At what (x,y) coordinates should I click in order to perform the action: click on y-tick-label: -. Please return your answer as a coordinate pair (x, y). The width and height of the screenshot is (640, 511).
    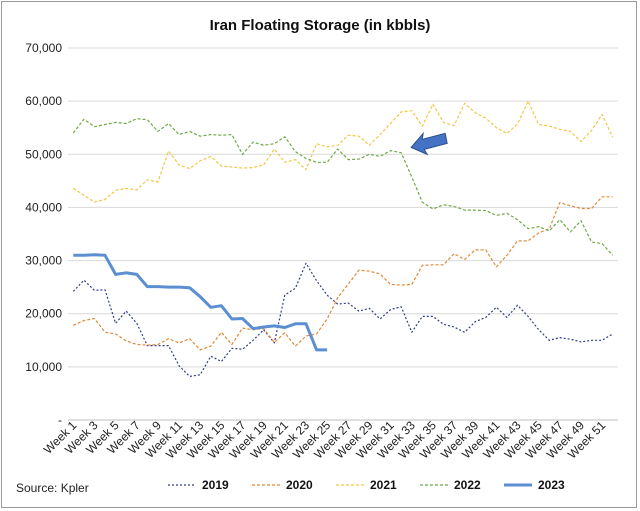
    Looking at the image, I should click on (60, 420).